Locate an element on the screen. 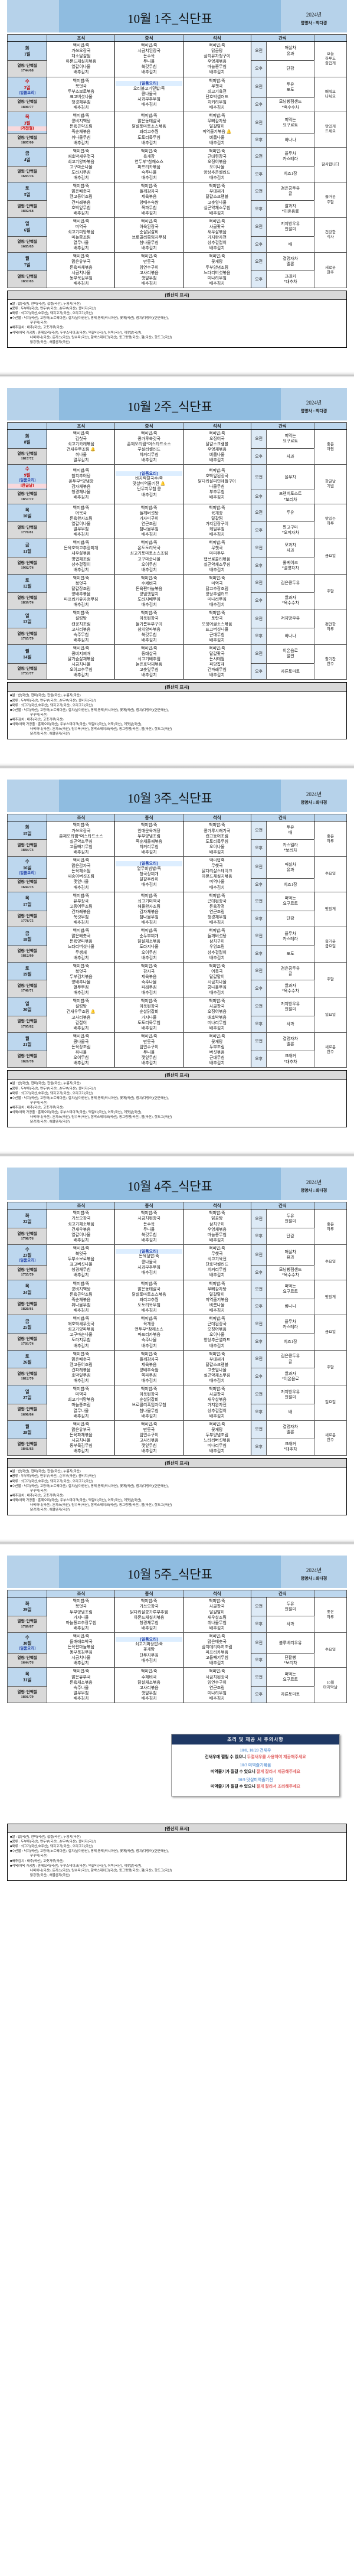 The width and height of the screenshot is (354, 2576). snack-item: 프렌치토스트 is located at coordinates (290, 494).